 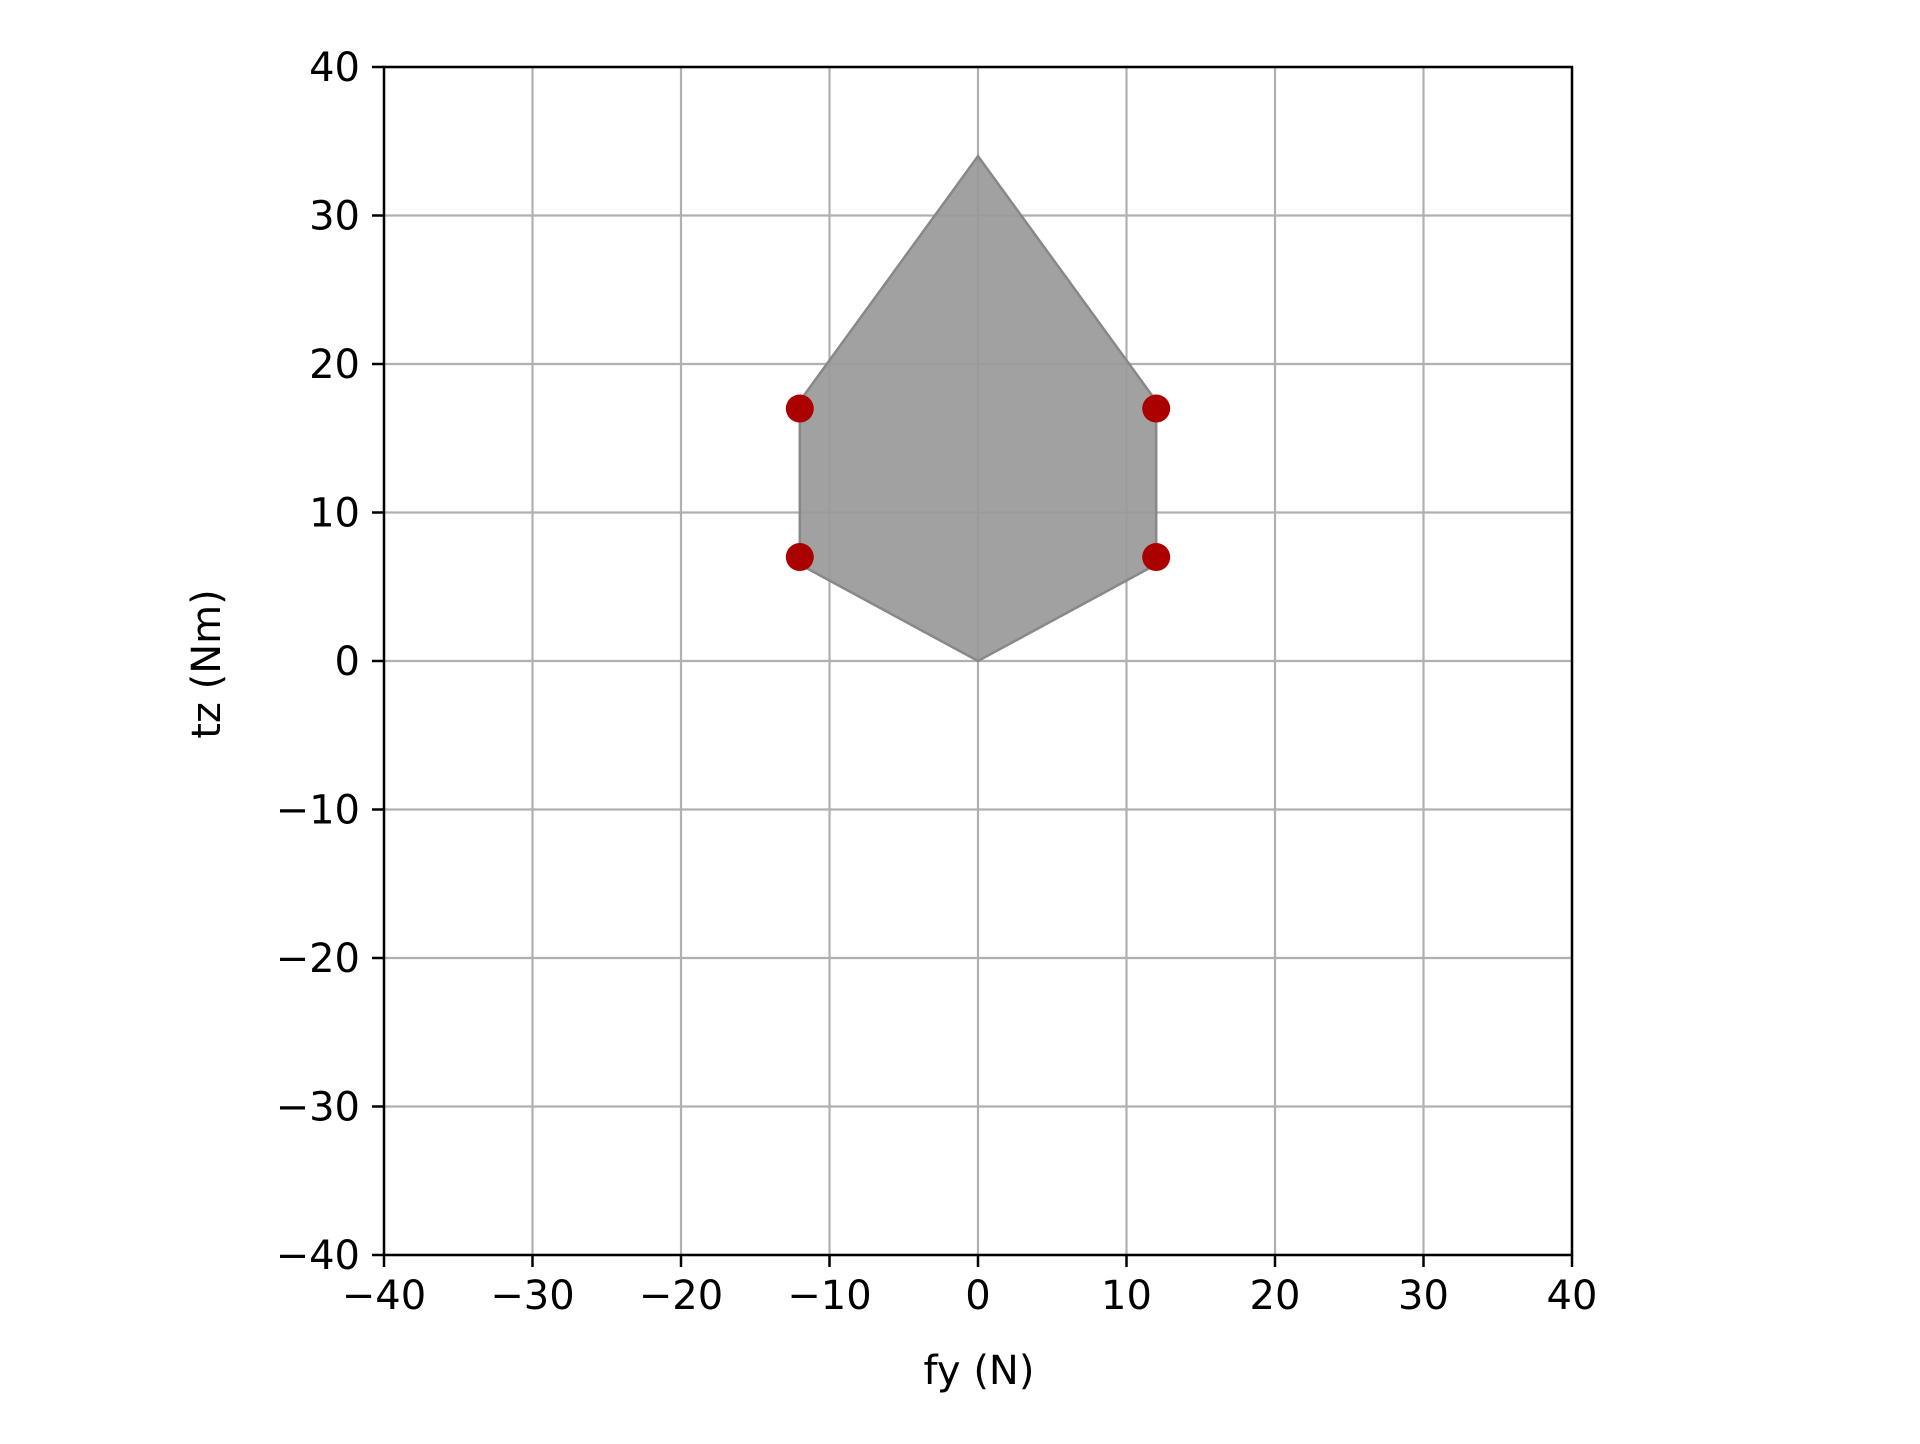 I want to click on x-tick-label: −40, so click(x=384, y=1296).